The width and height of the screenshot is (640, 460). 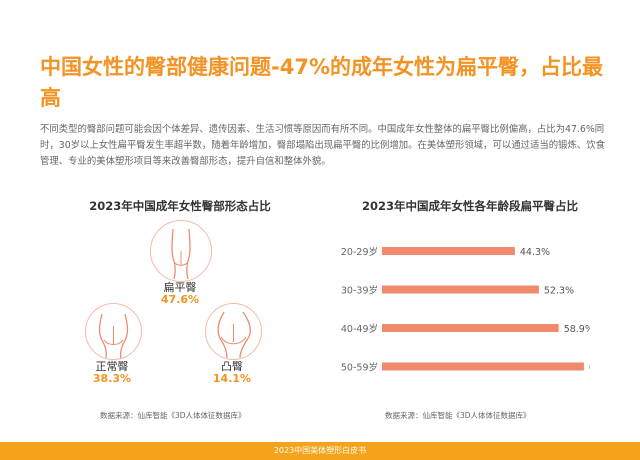 I want to click on normal-hip-icon, so click(x=113, y=331).